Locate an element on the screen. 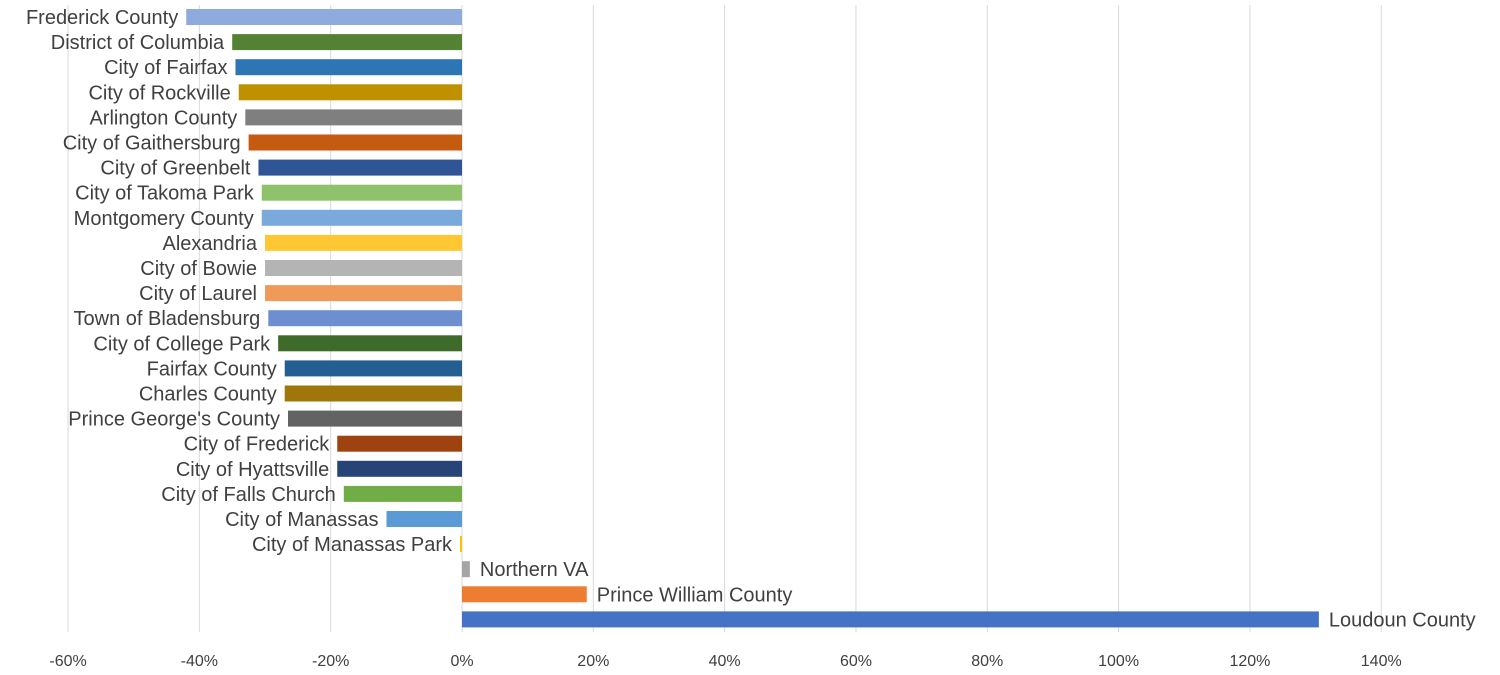  x-tick-label: 0% is located at coordinates (461, 661).